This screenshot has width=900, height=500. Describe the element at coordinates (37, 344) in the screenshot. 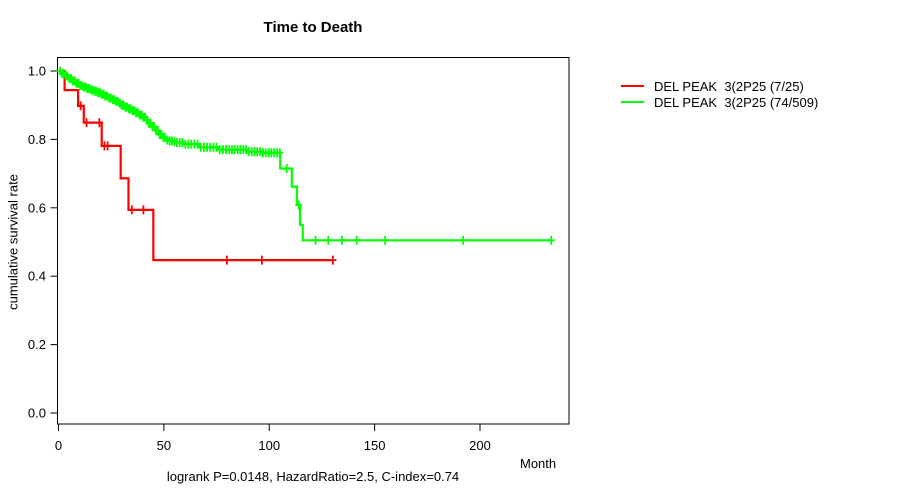

I see `y-tick-label: 0.2` at that location.